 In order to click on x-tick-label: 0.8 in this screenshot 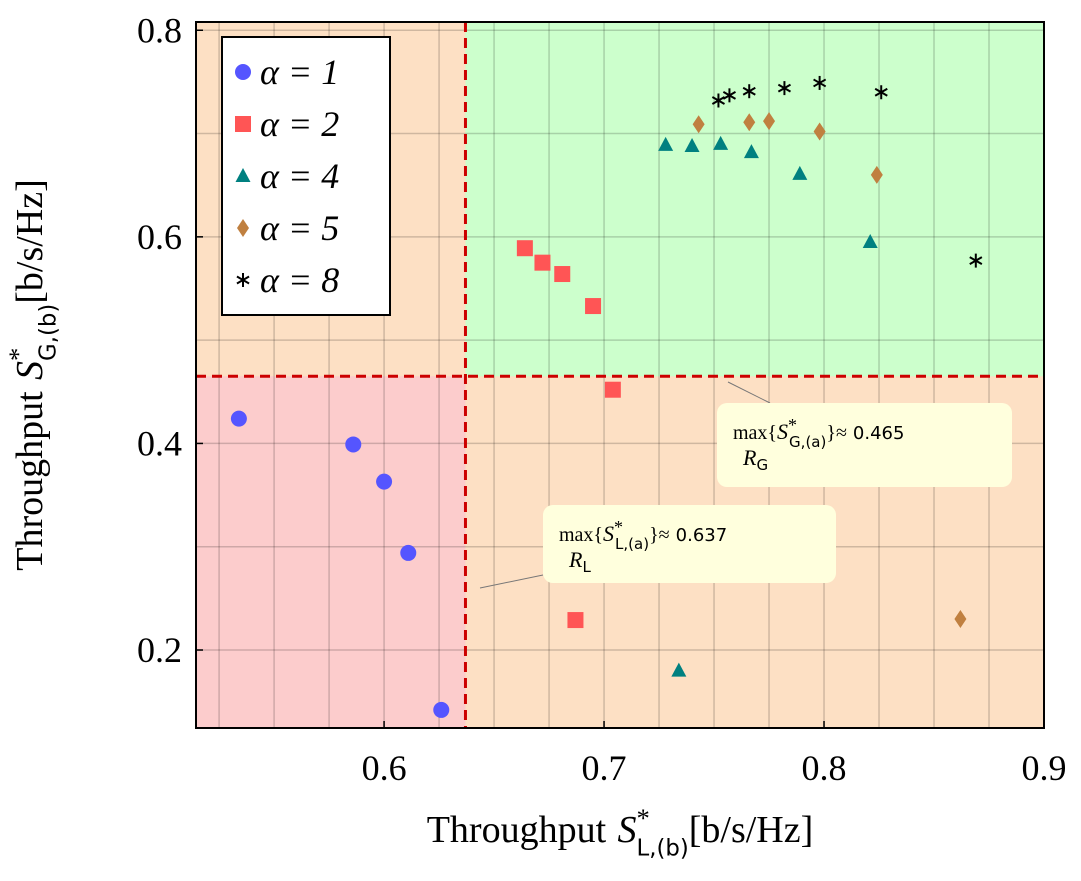, I will do `click(824, 768)`.